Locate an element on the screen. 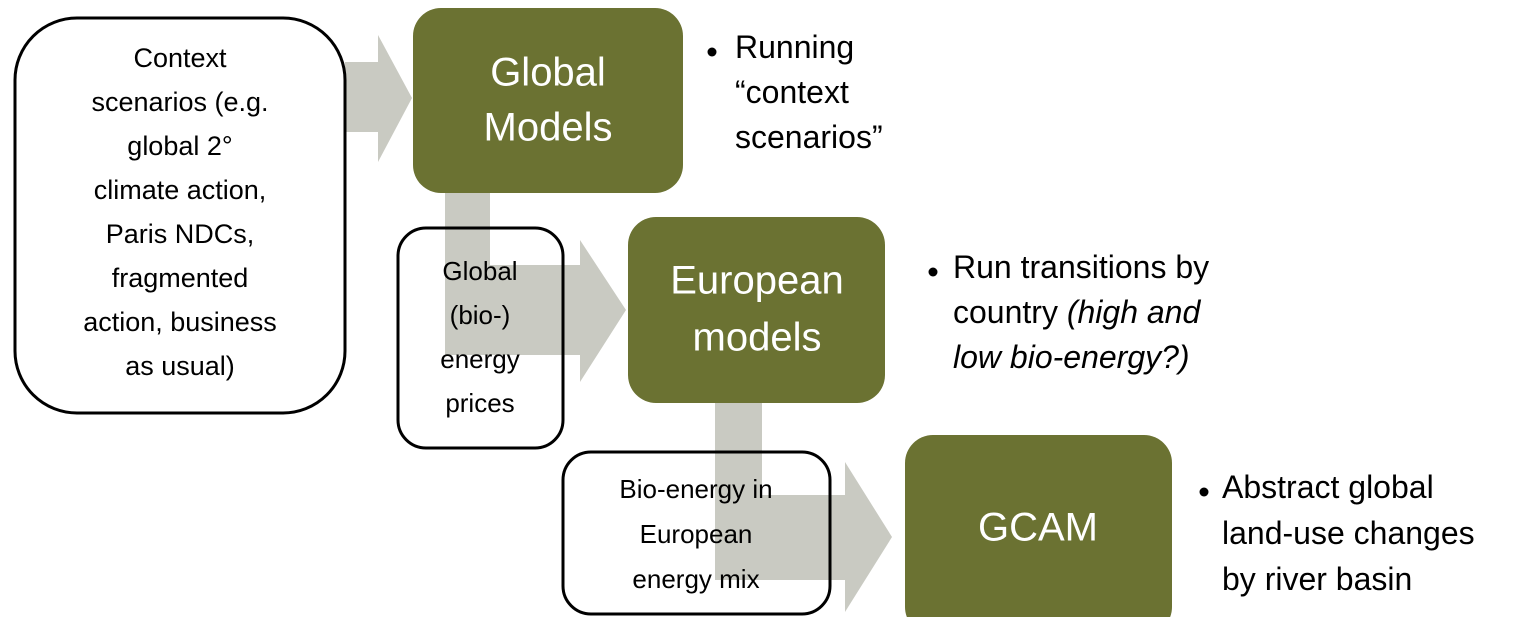  note-line: by river basin is located at coordinates (1317, 579).